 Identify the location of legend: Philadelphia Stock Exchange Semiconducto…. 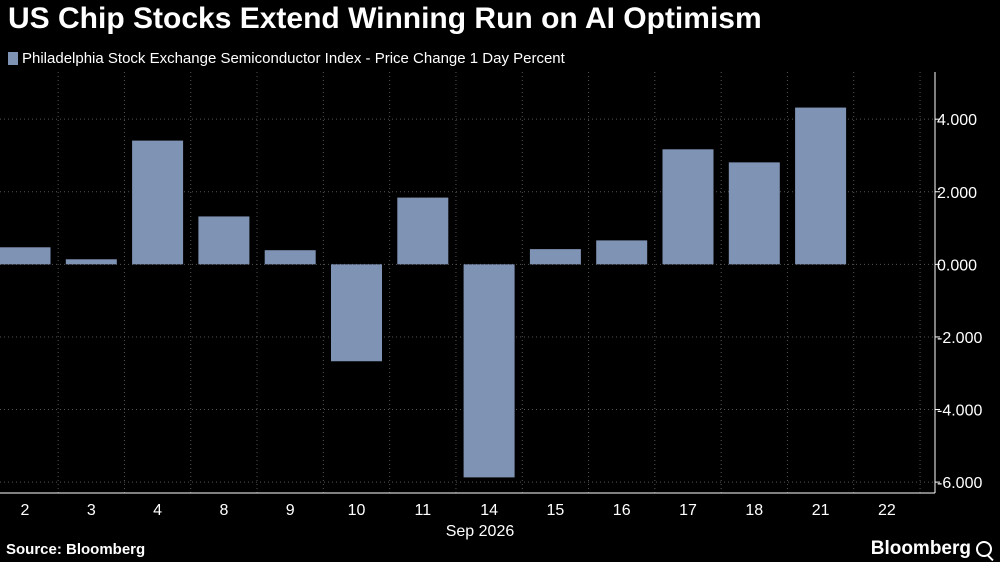
(286, 58).